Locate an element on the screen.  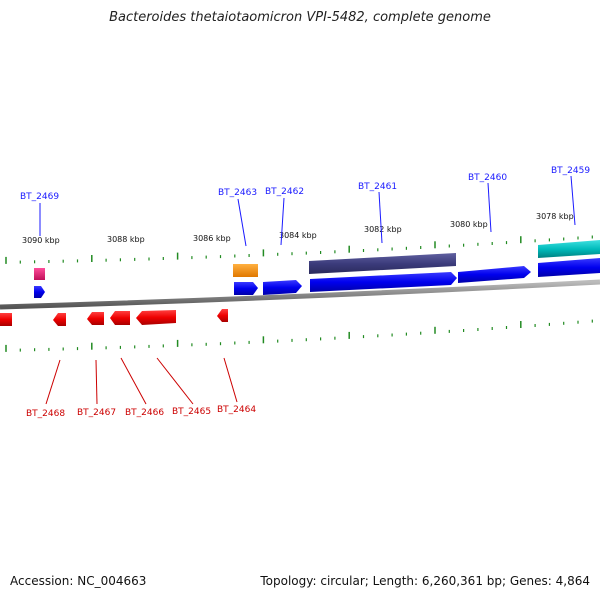
scale-label: 3082 kbp is located at coordinates (383, 229).